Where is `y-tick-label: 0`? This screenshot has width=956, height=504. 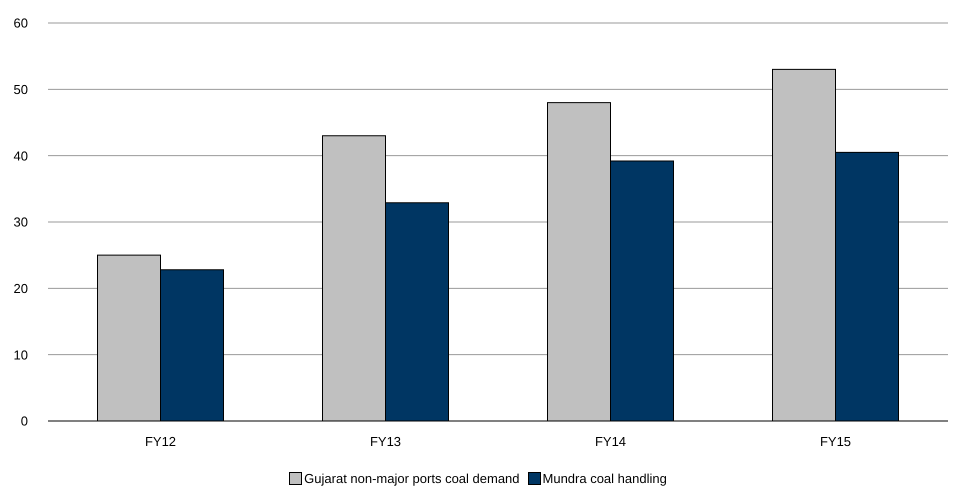 y-tick-label: 0 is located at coordinates (24, 421).